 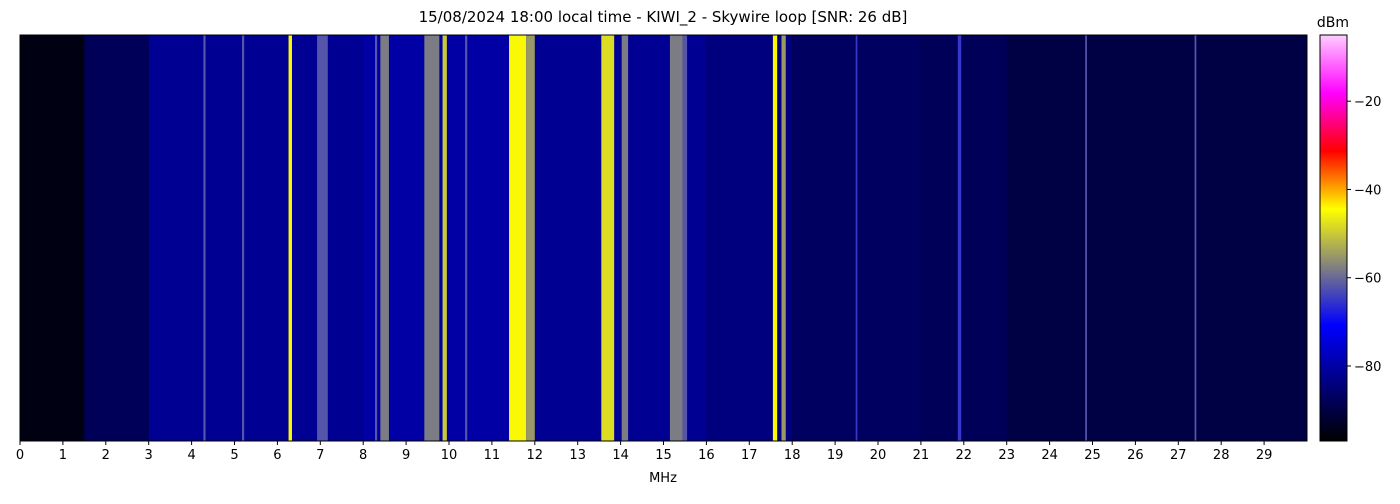 I want to click on x-tick-label: 13, so click(x=577, y=455).